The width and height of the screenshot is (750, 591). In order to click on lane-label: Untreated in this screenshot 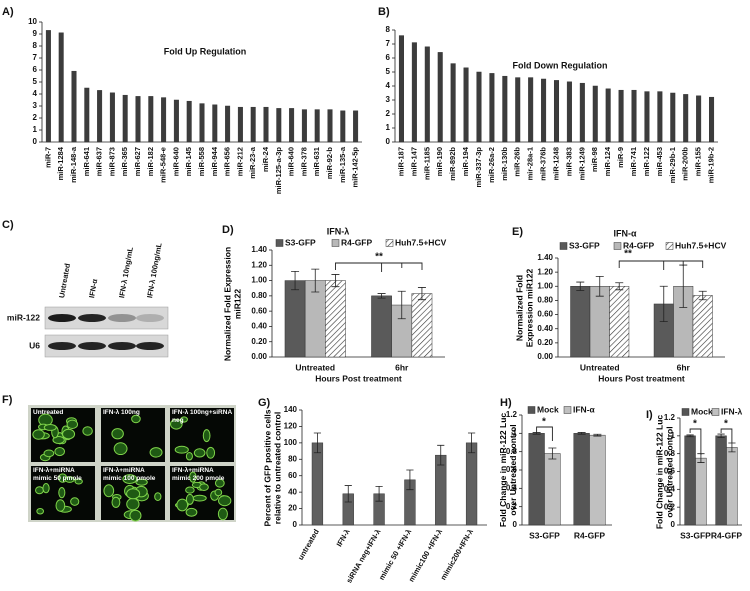, I will do `click(64, 280)`.